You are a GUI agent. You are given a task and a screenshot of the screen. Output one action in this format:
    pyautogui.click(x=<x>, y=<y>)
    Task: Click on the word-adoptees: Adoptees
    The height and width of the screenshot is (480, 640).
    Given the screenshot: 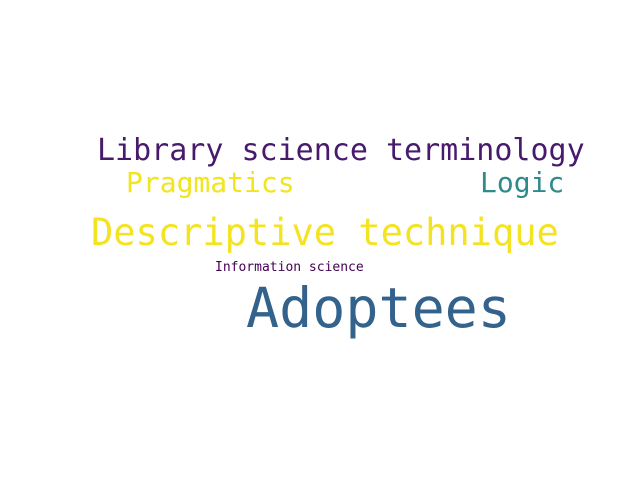 What is the action you would take?
    pyautogui.click(x=378, y=308)
    